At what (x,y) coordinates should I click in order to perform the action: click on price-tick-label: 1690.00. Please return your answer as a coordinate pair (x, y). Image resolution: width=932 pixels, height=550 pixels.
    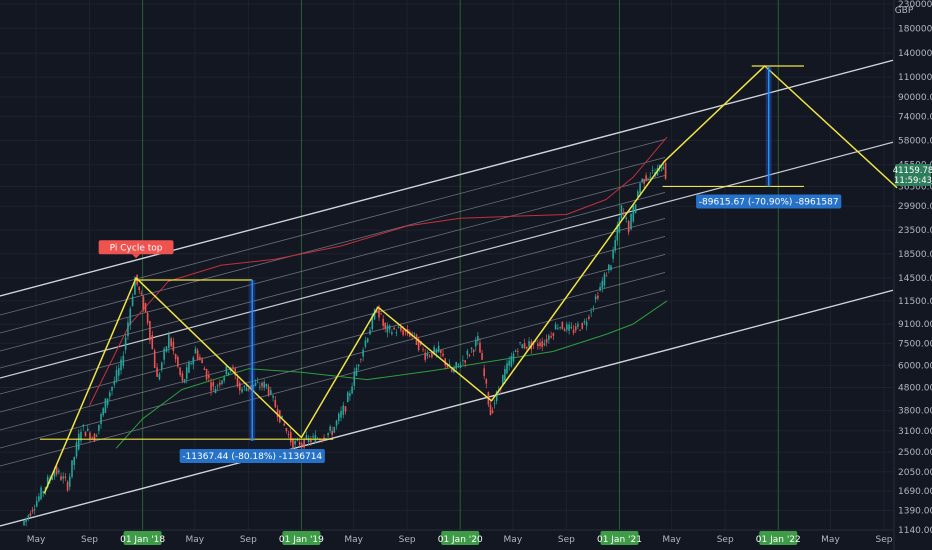
    Looking at the image, I should click on (915, 492).